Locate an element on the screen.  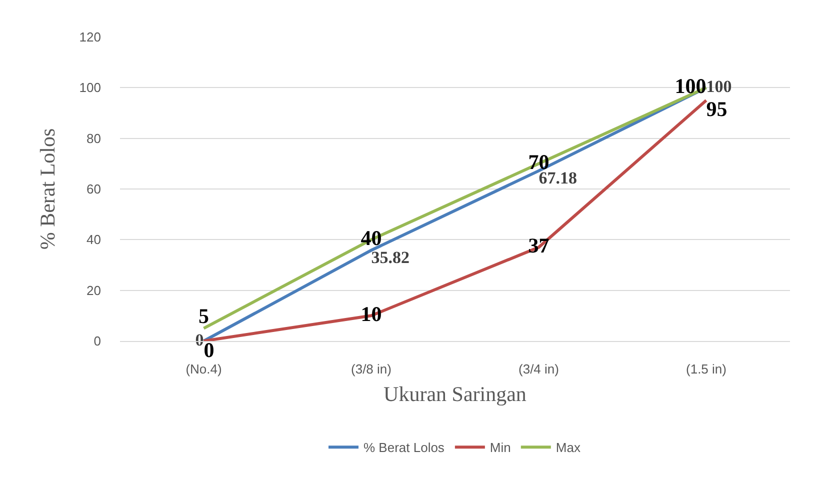
data-label: 0 is located at coordinates (209, 350).